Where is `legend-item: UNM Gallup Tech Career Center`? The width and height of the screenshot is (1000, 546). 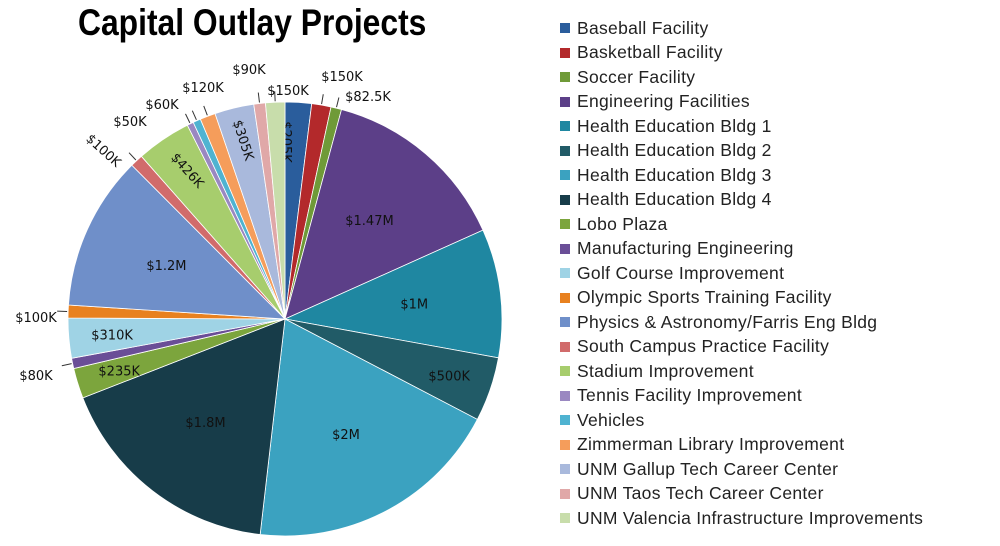
legend-item: UNM Gallup Tech Career Center is located at coordinates (741, 469).